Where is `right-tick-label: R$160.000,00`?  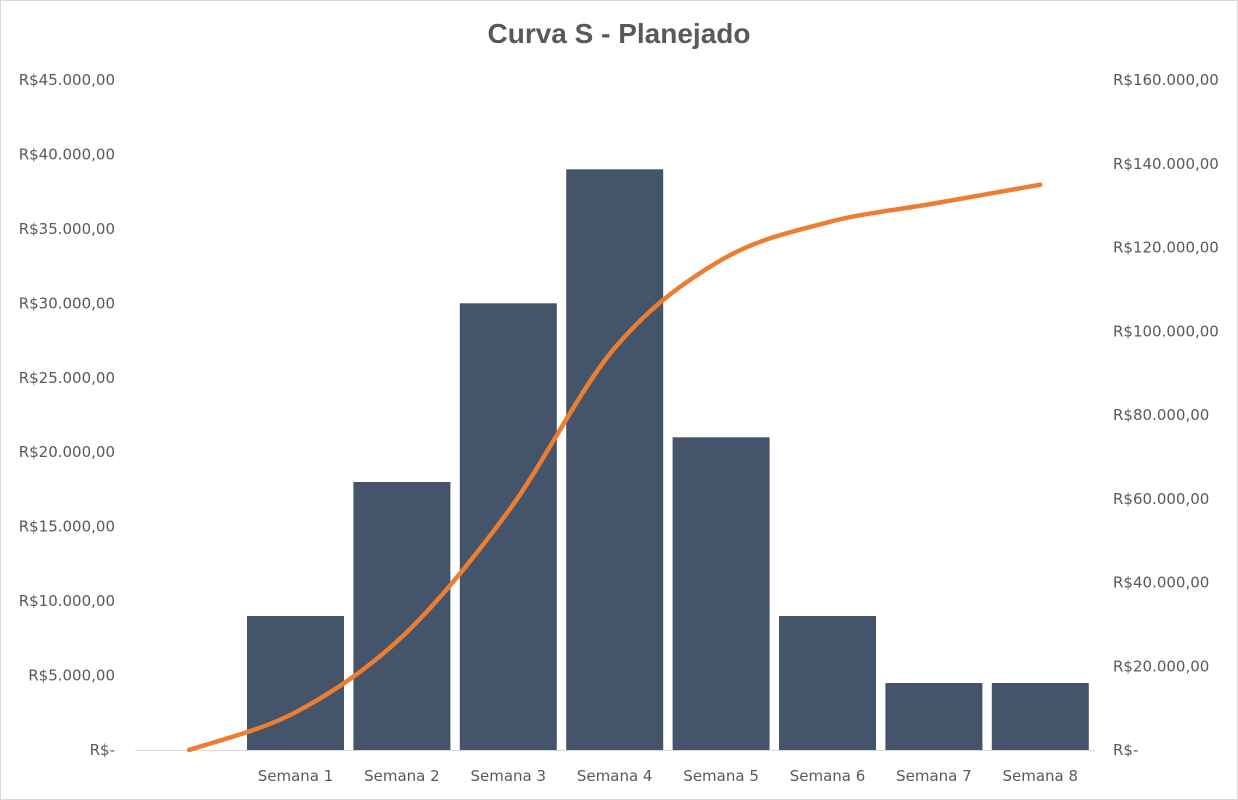
right-tick-label: R$160.000,00 is located at coordinates (1166, 80).